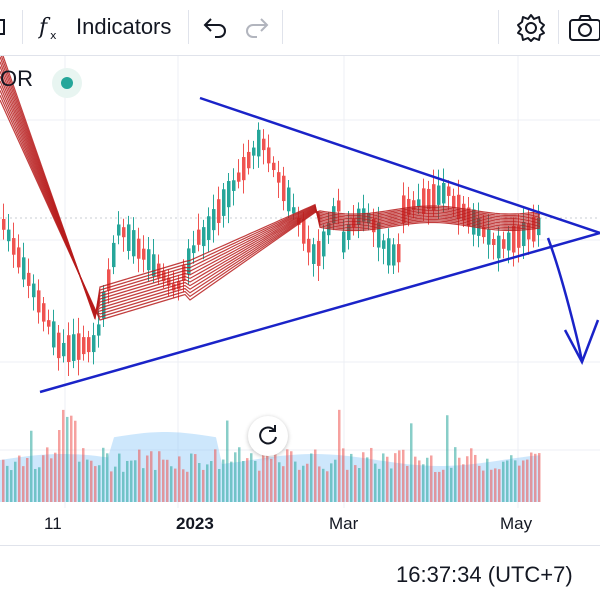 This screenshot has height=601, width=600. I want to click on undo-icon, so click(215, 29).